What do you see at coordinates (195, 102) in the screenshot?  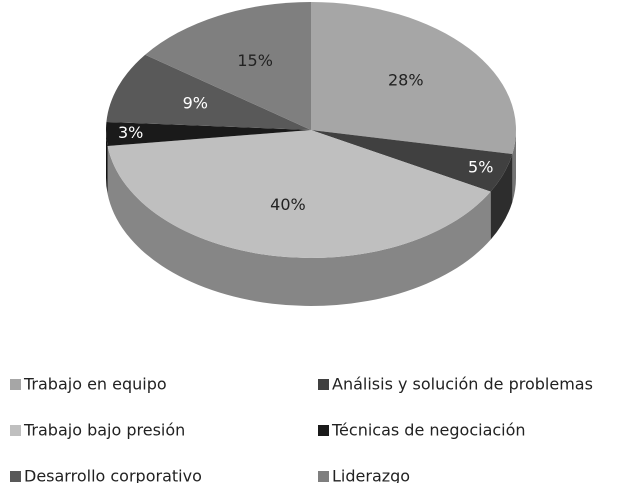 I see `data-label: 9%` at bounding box center [195, 102].